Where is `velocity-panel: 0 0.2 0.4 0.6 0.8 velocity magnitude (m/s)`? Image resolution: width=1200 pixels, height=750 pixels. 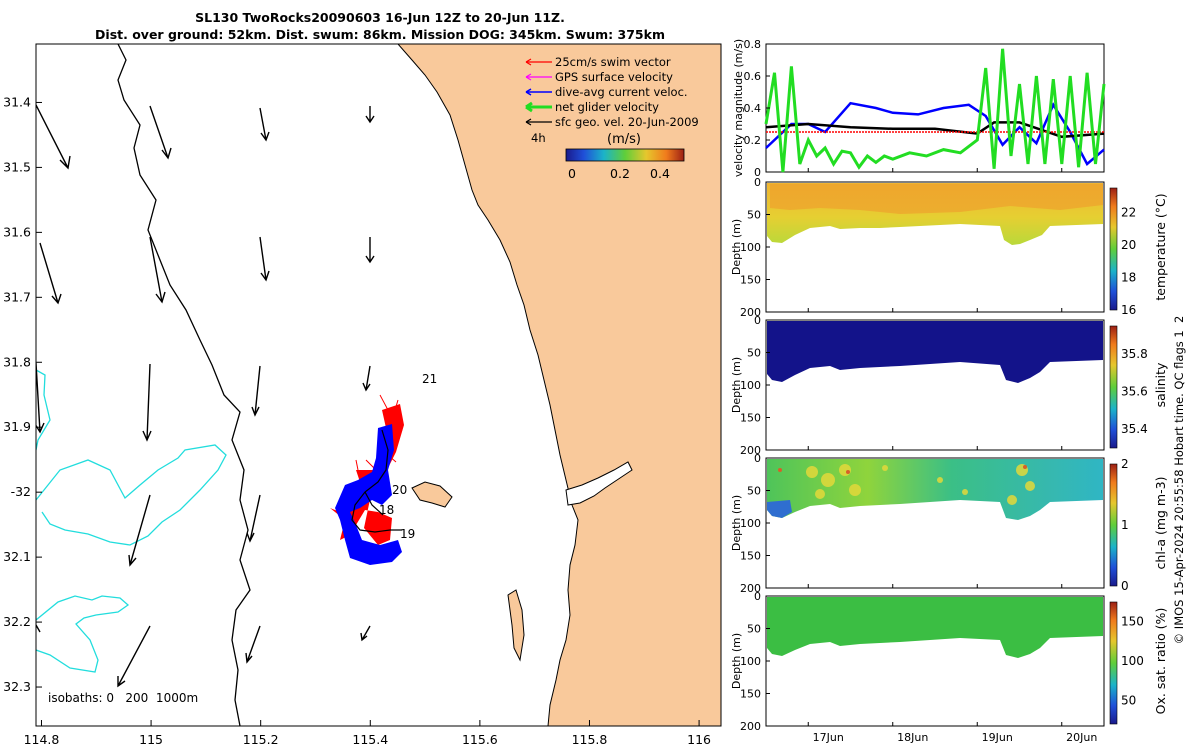 velocity-panel: 0 0.2 0.4 0.6 0.8 velocity magnitude (m/s) is located at coordinates (919, 108).